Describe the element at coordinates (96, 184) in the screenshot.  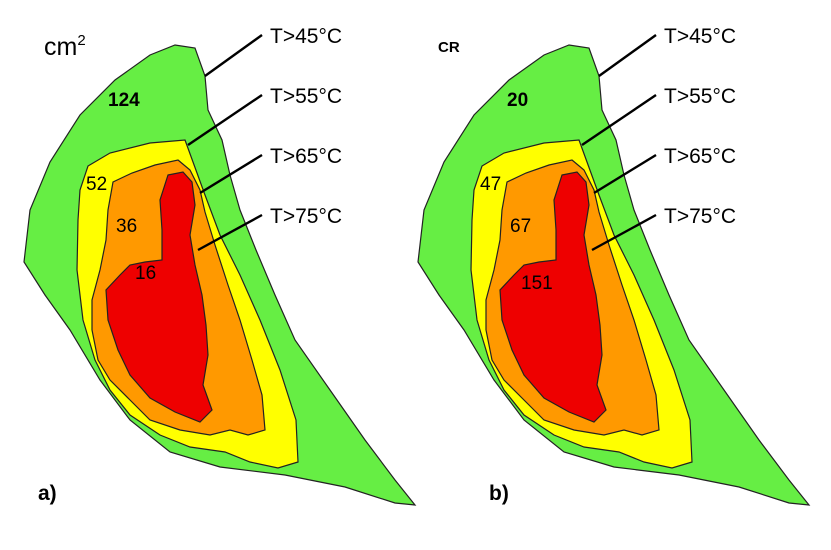
I see `value-t55-a: 52` at that location.